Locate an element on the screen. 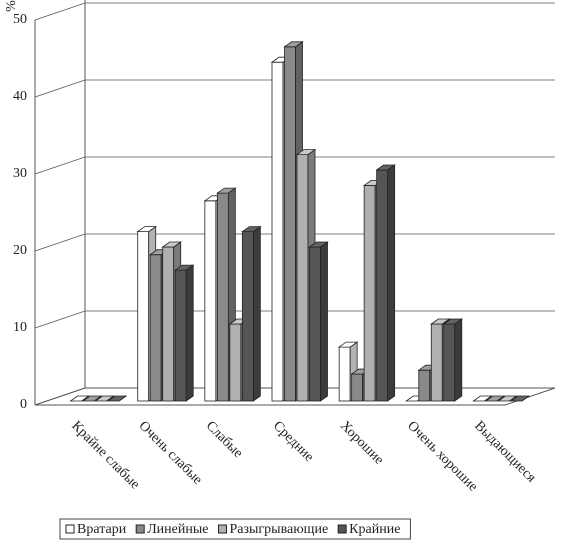  y-tick-label: 40 is located at coordinates (20, 96).